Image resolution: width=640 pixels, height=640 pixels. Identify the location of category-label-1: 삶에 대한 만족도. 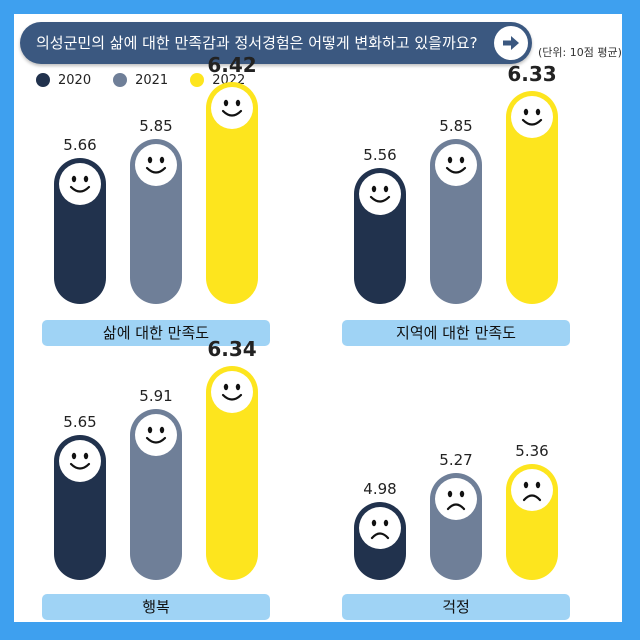
(156, 333).